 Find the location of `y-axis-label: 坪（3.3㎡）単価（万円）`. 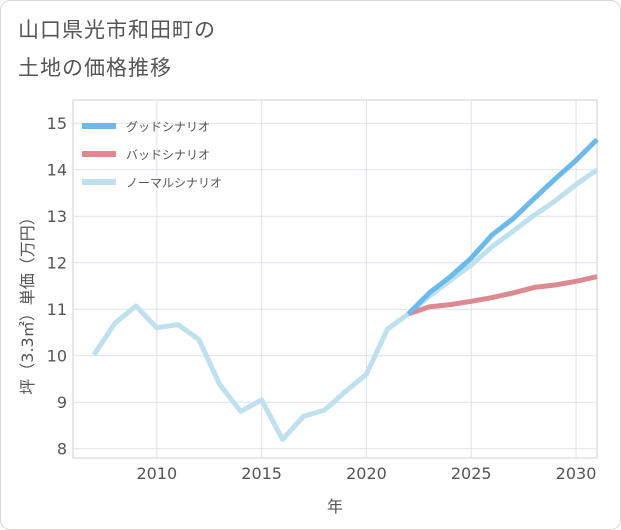

y-axis-label: 坪（3.3㎡）単価（万円） is located at coordinates (27, 301).